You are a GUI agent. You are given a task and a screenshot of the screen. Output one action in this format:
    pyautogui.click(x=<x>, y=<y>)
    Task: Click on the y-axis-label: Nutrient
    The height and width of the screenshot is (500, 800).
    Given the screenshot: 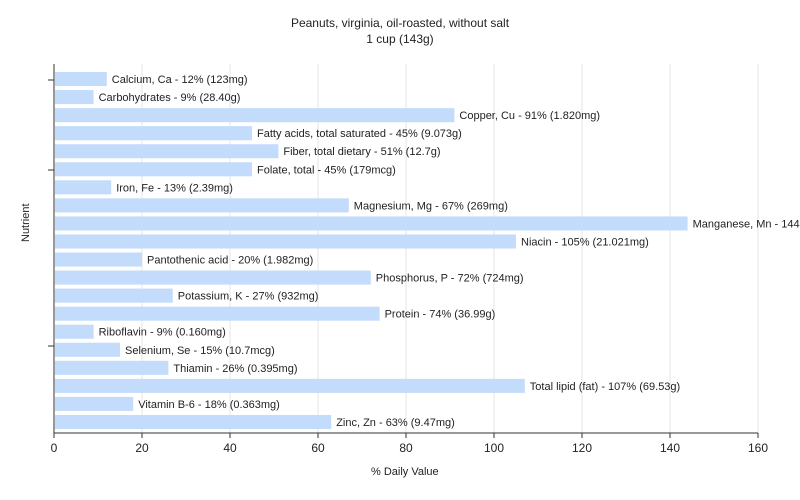 What is the action you would take?
    pyautogui.click(x=26, y=222)
    